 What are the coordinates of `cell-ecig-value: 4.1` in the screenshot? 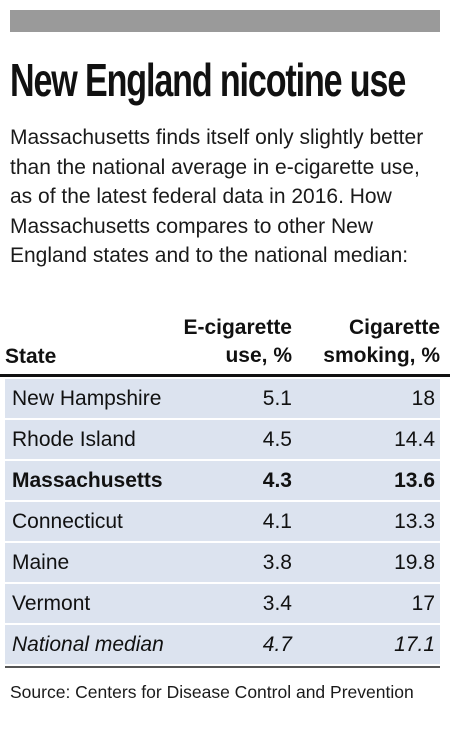 It's located at (277, 521).